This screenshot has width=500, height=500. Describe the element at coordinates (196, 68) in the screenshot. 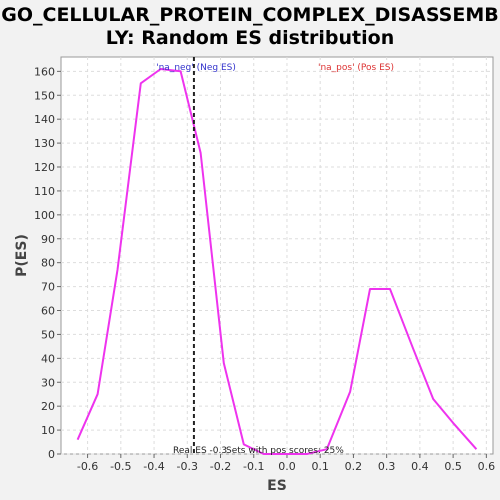

I see `legend-neg-es: 'na_neg' (Neg ES)` at that location.